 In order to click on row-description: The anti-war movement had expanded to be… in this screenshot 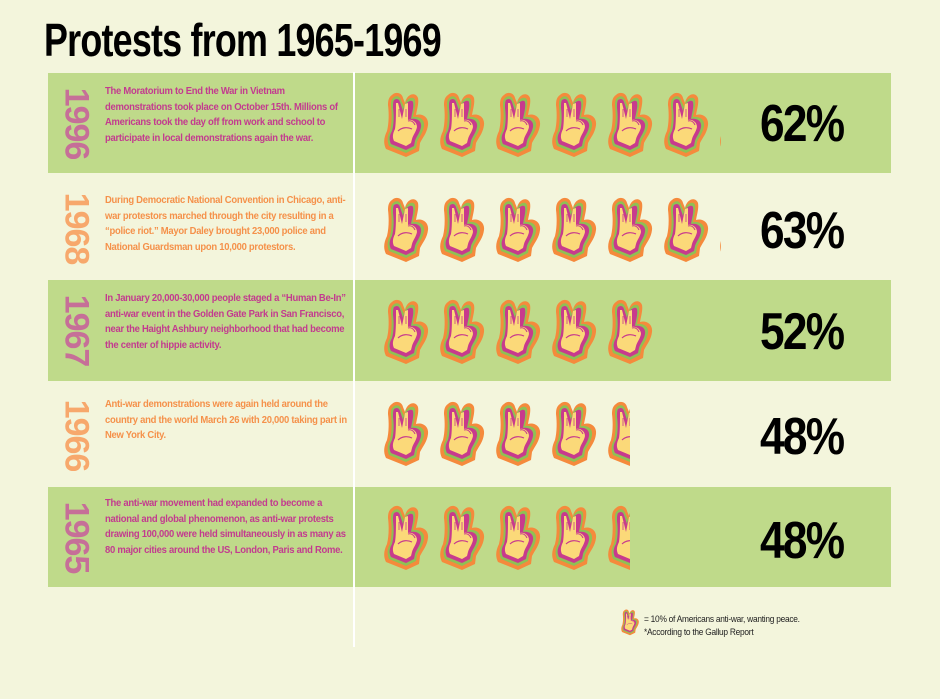, I will do `click(225, 526)`.